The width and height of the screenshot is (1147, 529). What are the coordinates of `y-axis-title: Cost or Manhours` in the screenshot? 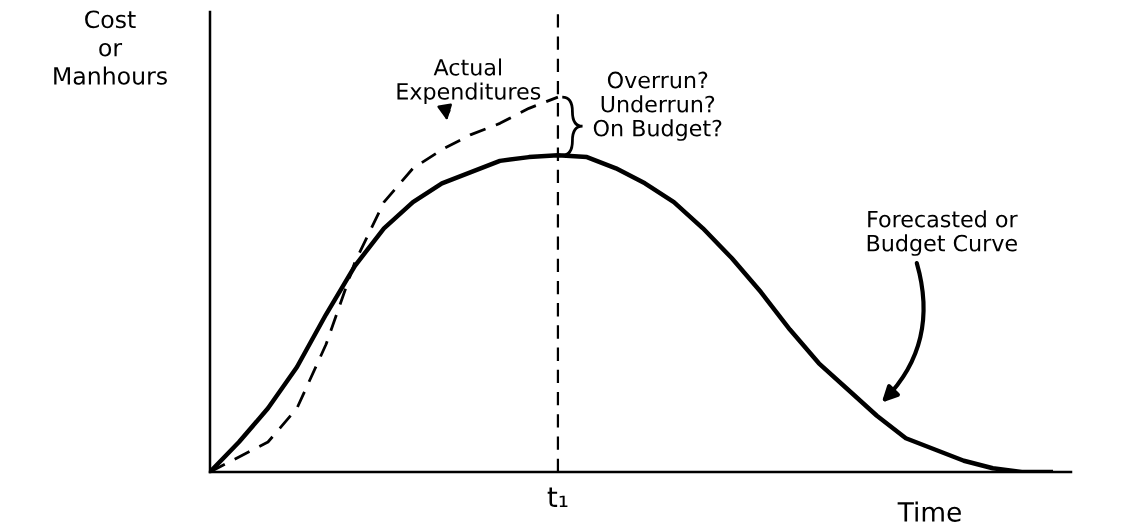 It's located at (110, 47).